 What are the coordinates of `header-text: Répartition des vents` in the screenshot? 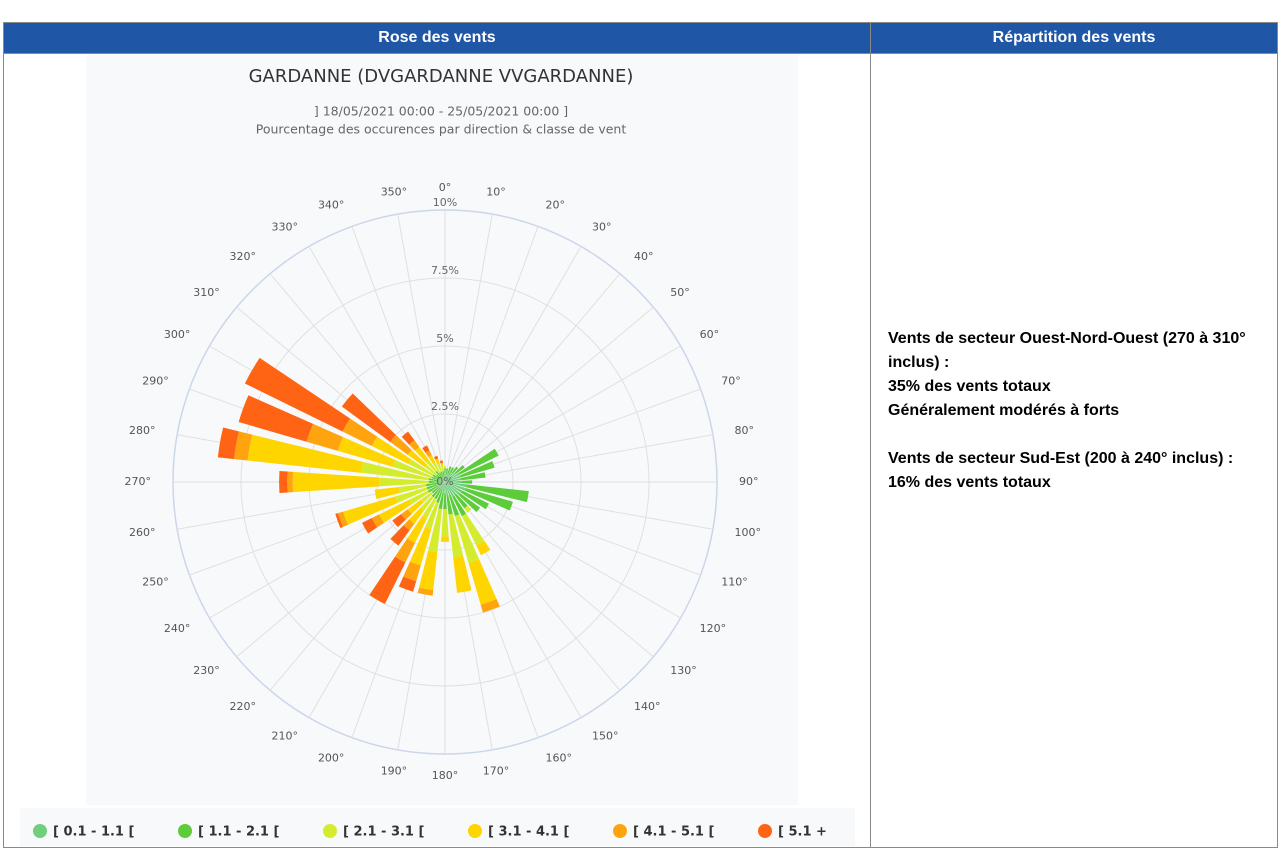 It's located at (1074, 37).